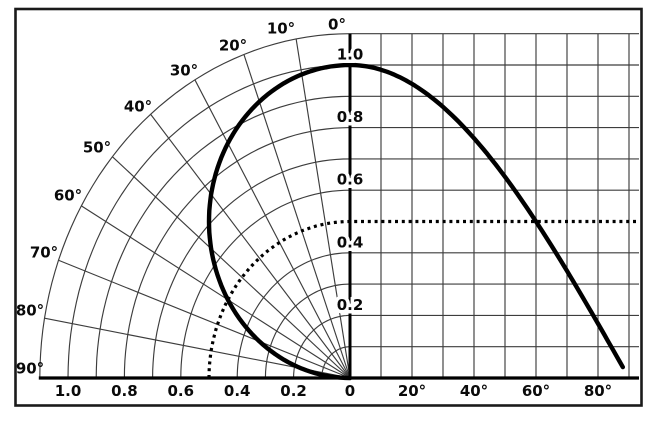 The height and width of the screenshot is (424, 650). Describe the element at coordinates (350, 117) in the screenshot. I see `y-axis-label: 0.8` at that location.